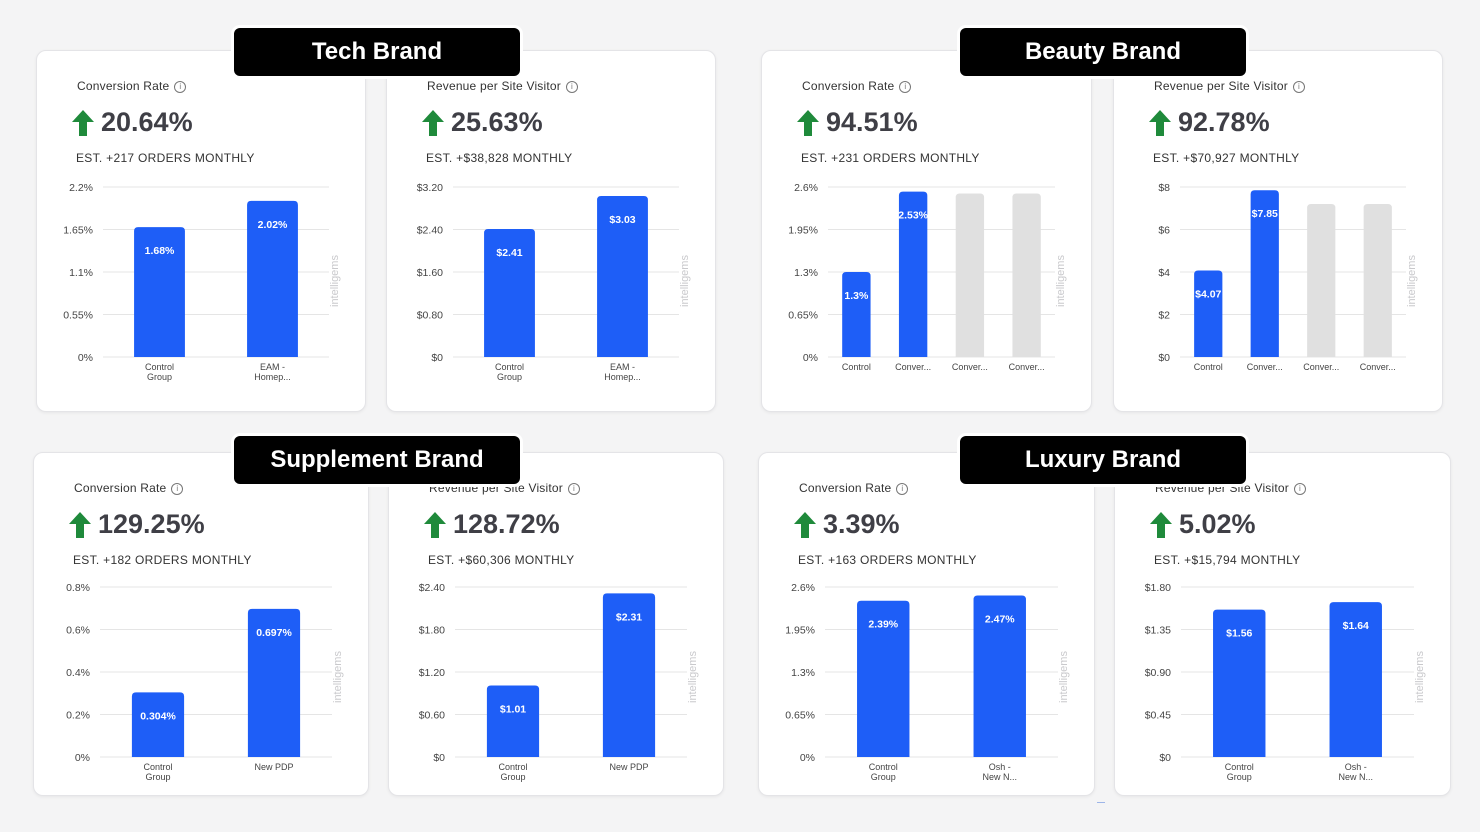 This screenshot has width=1480, height=832. I want to click on lift-value-text: 128.72%, so click(506, 524).